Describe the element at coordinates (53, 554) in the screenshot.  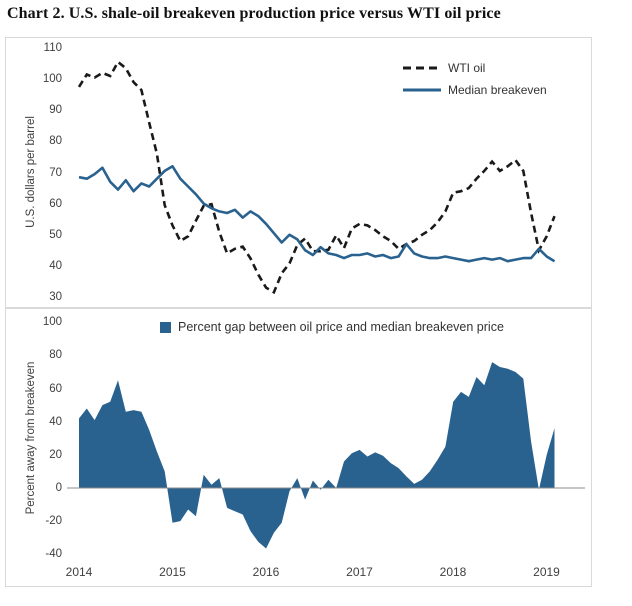
I see `y-tick-bottom--40: -40` at that location.